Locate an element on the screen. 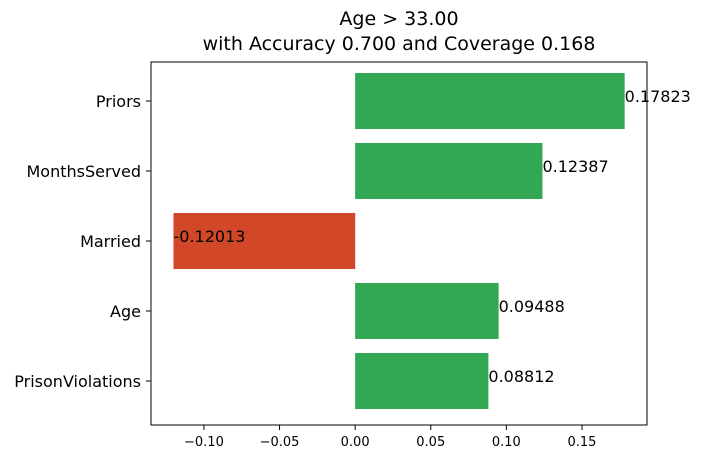 This screenshot has width=703, height=460. x-axis: −0.10 −0.05 0.00 0.05 0.10 0.15 is located at coordinates (390, 437).